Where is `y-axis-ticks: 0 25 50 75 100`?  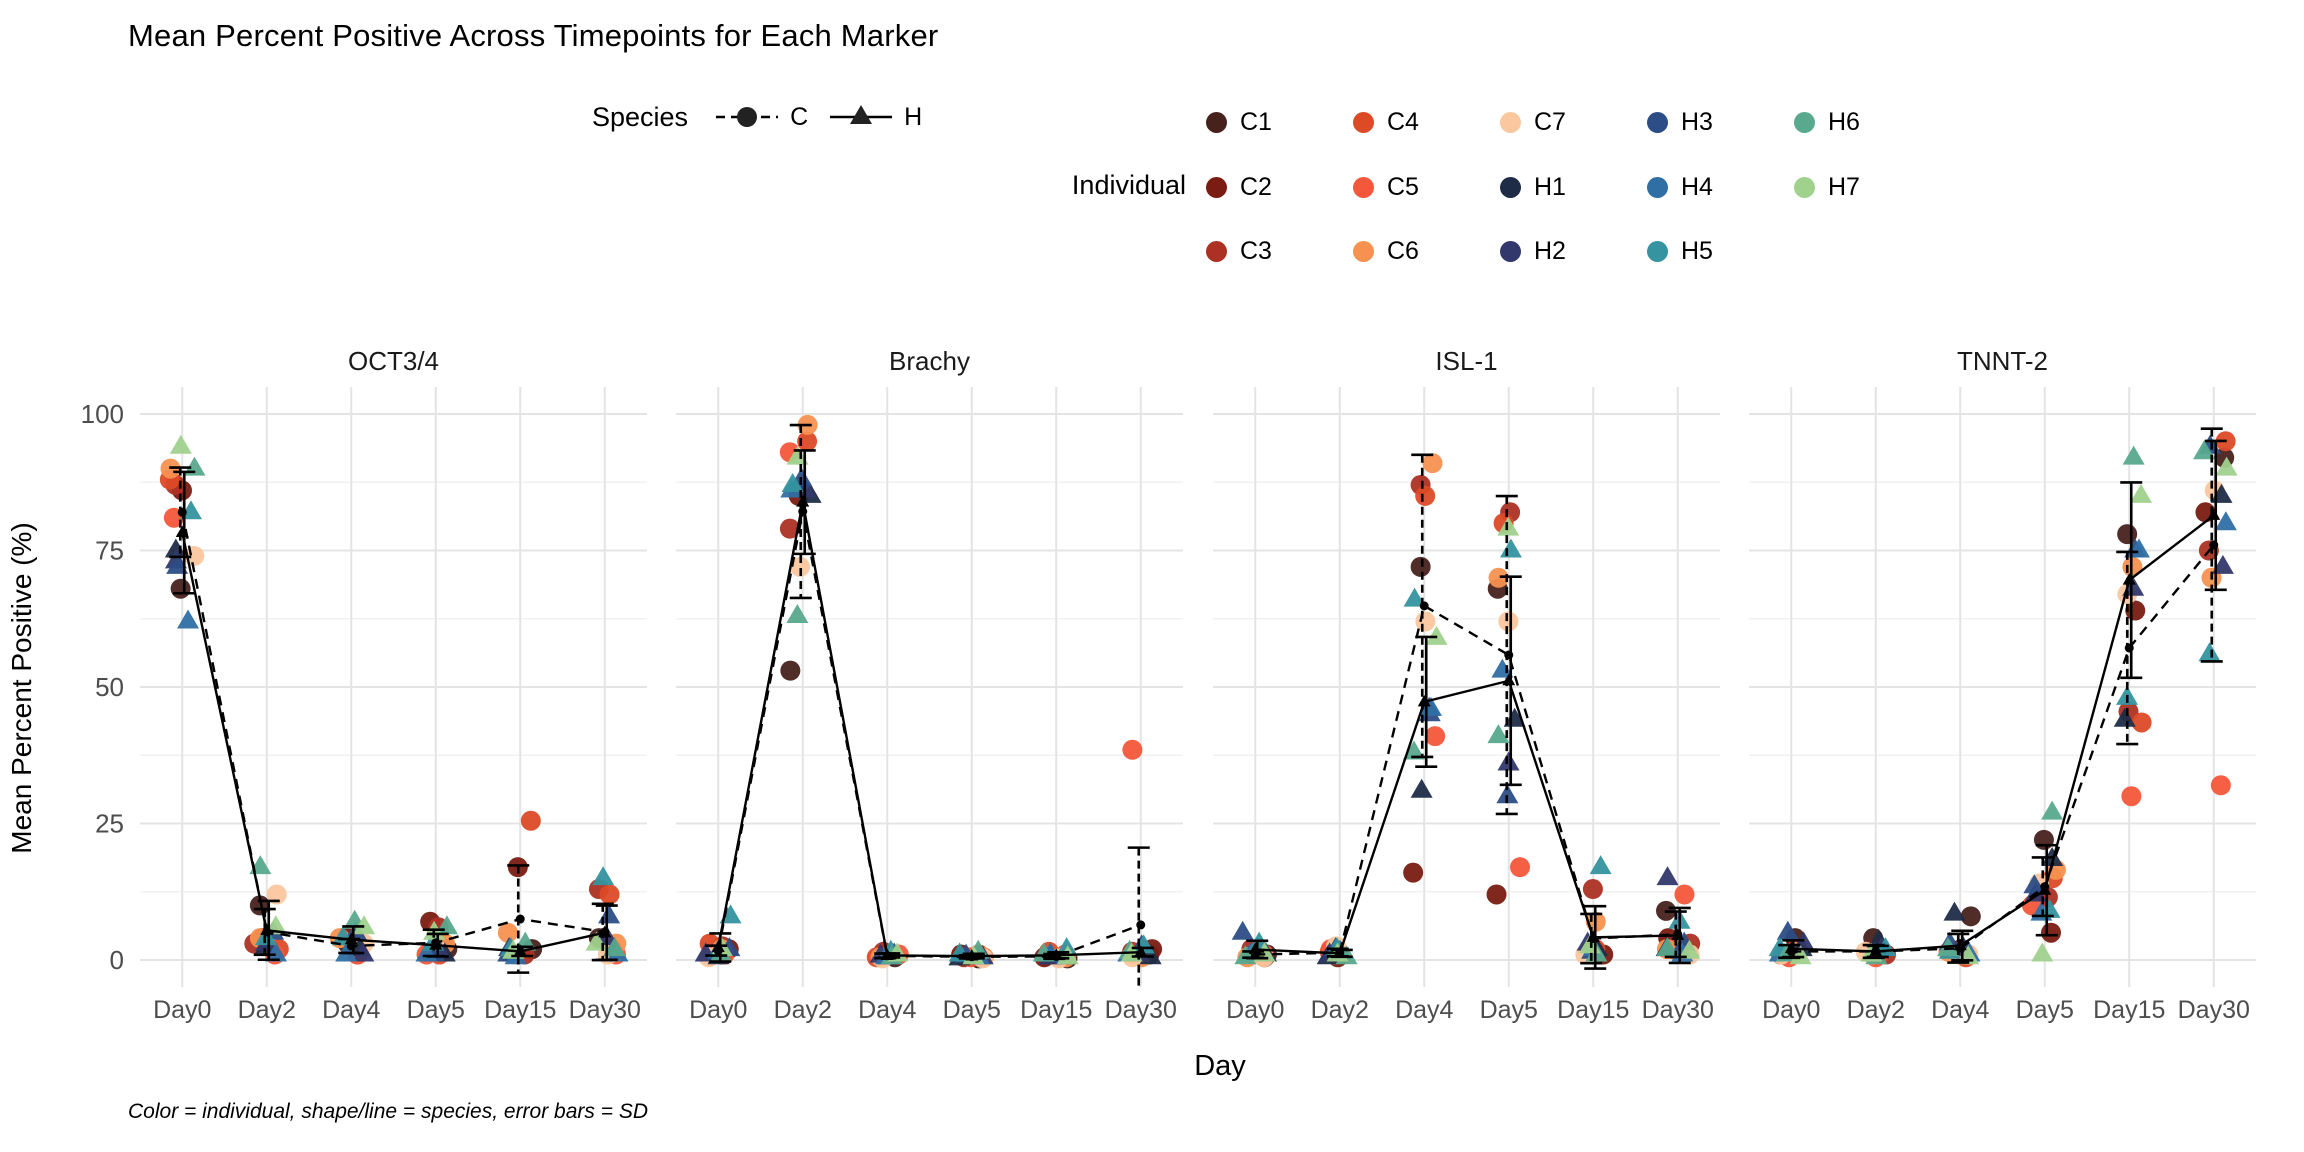 y-axis-ticks: 0 25 50 75 100 is located at coordinates (102, 687).